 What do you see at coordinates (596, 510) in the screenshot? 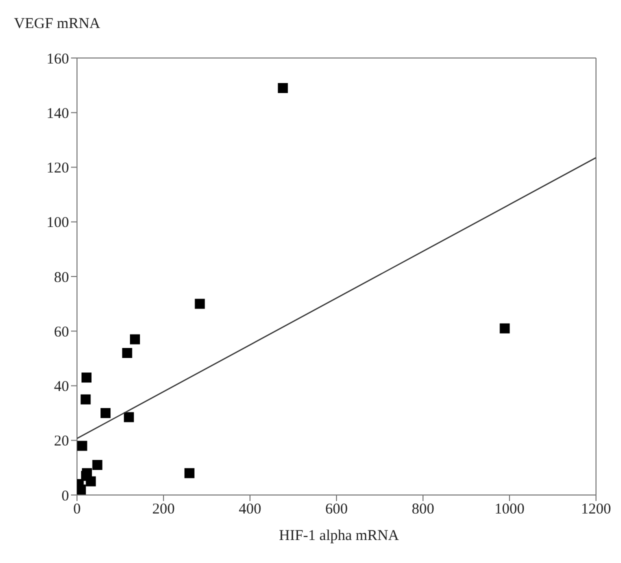
I see `x-tick-label: 1200` at bounding box center [596, 510].